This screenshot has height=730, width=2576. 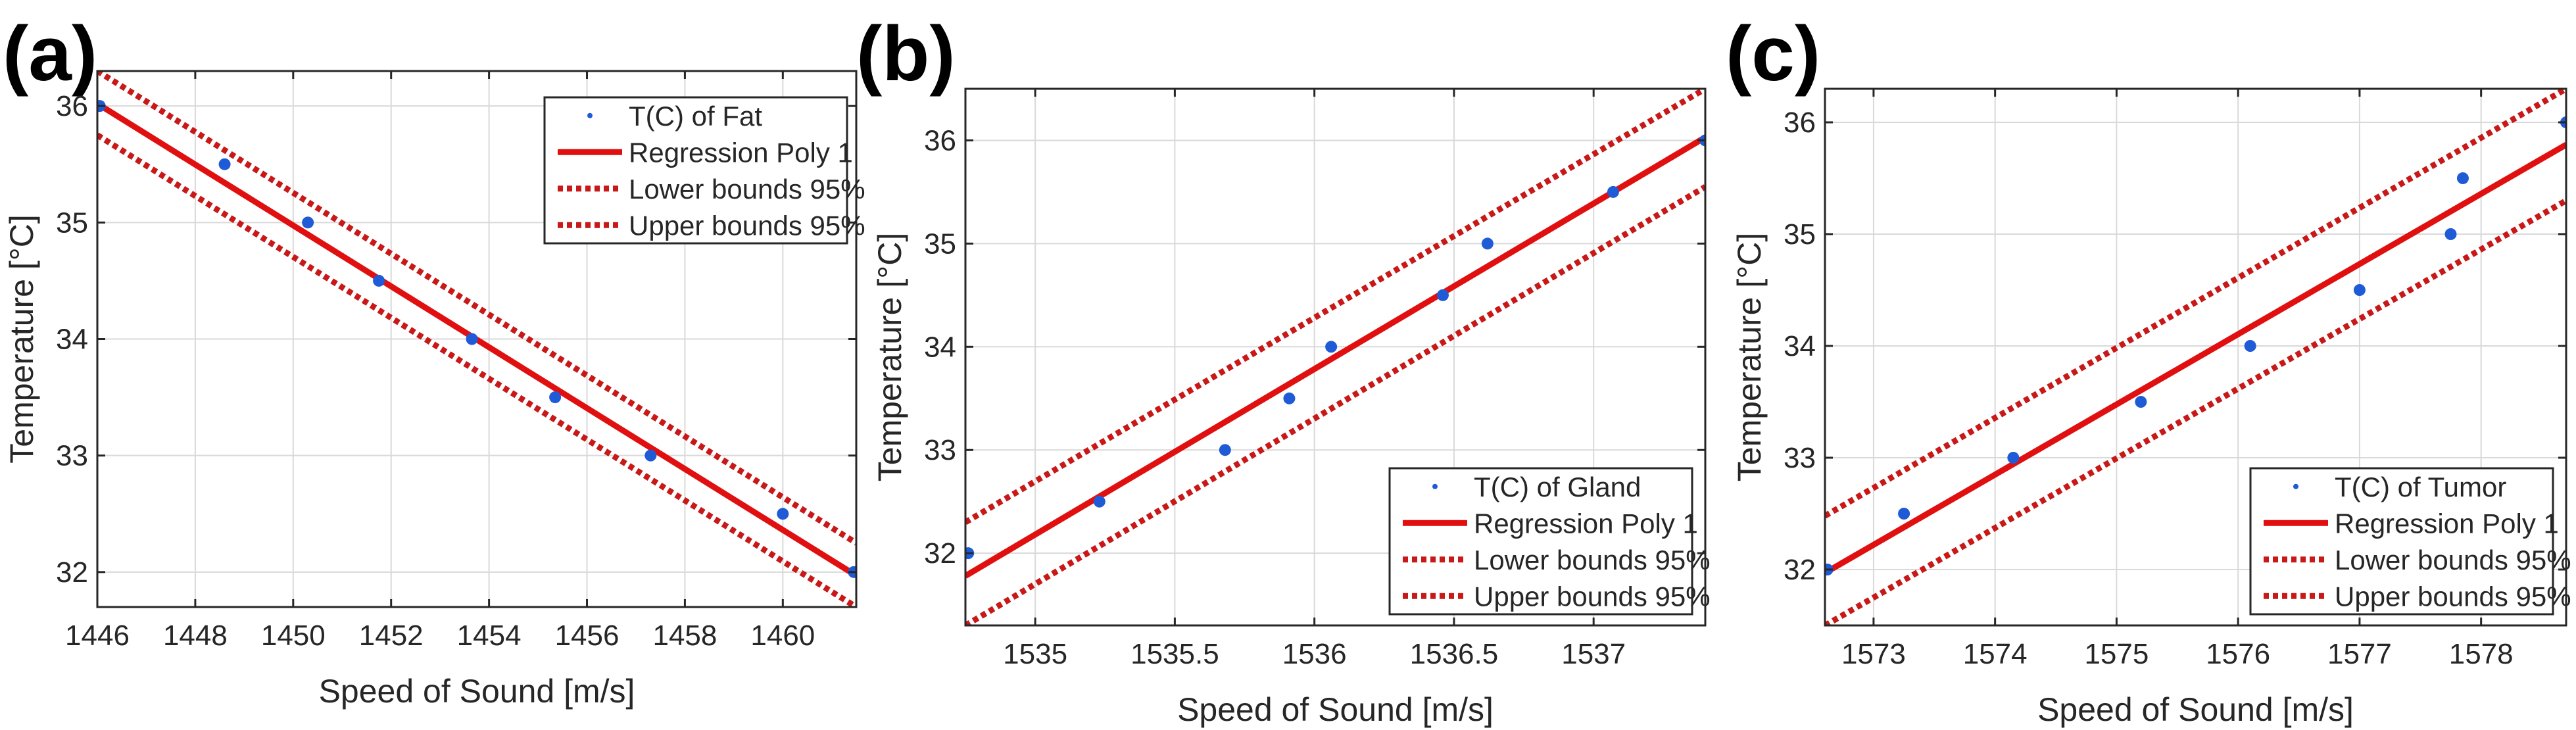 I want to click on x-tick-label: 1537, so click(x=1593, y=654).